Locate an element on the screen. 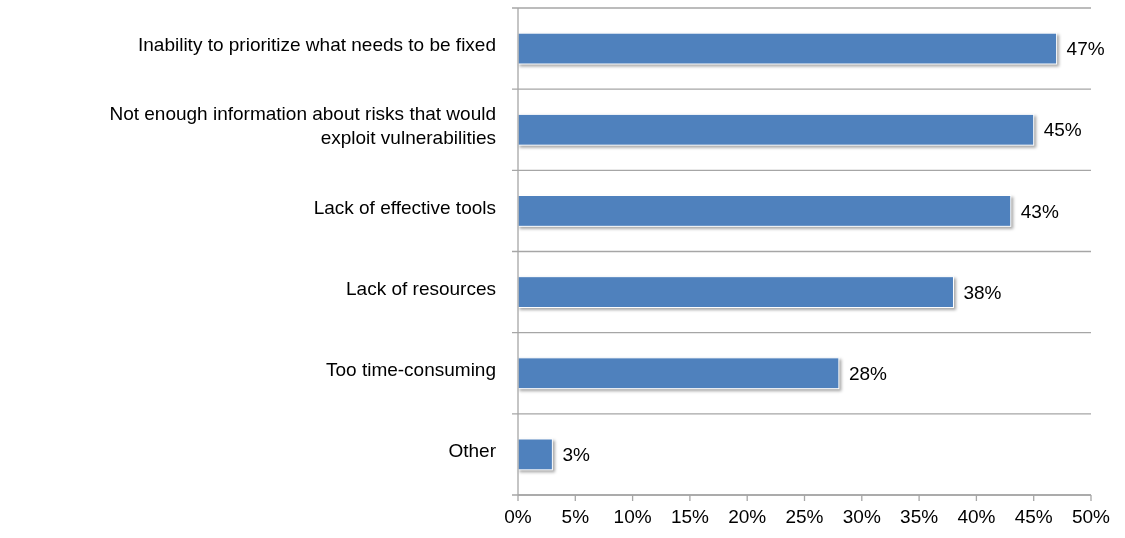  data-label: 38% is located at coordinates (982, 292).